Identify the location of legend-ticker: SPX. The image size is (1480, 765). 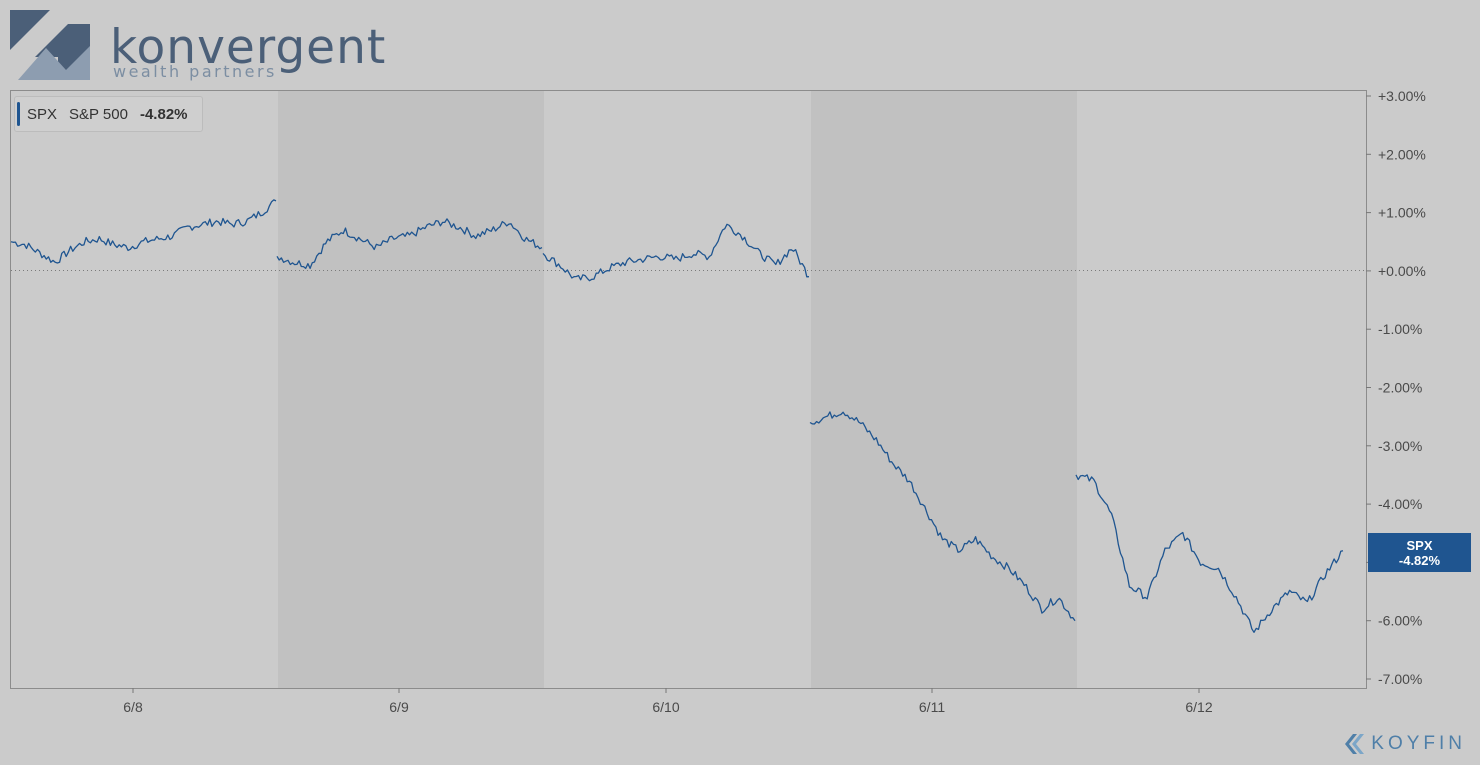
(42, 114).